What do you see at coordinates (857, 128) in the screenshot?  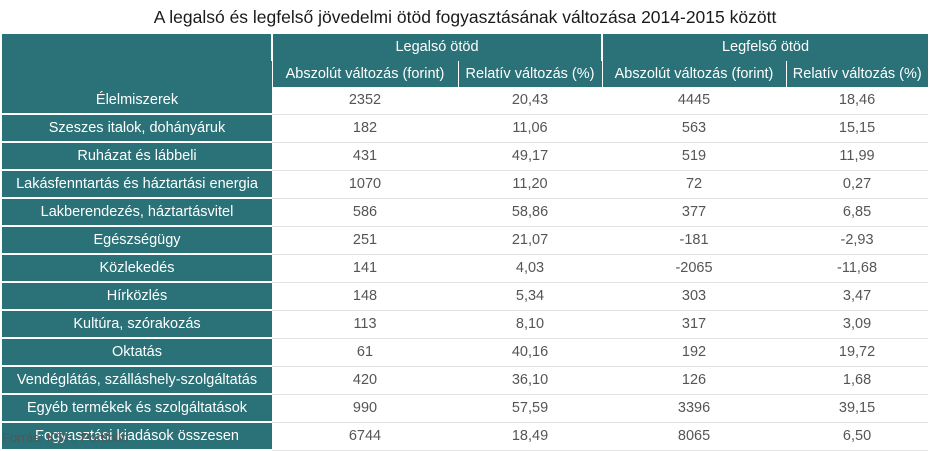 I see `table-cell: 15,15` at bounding box center [857, 128].